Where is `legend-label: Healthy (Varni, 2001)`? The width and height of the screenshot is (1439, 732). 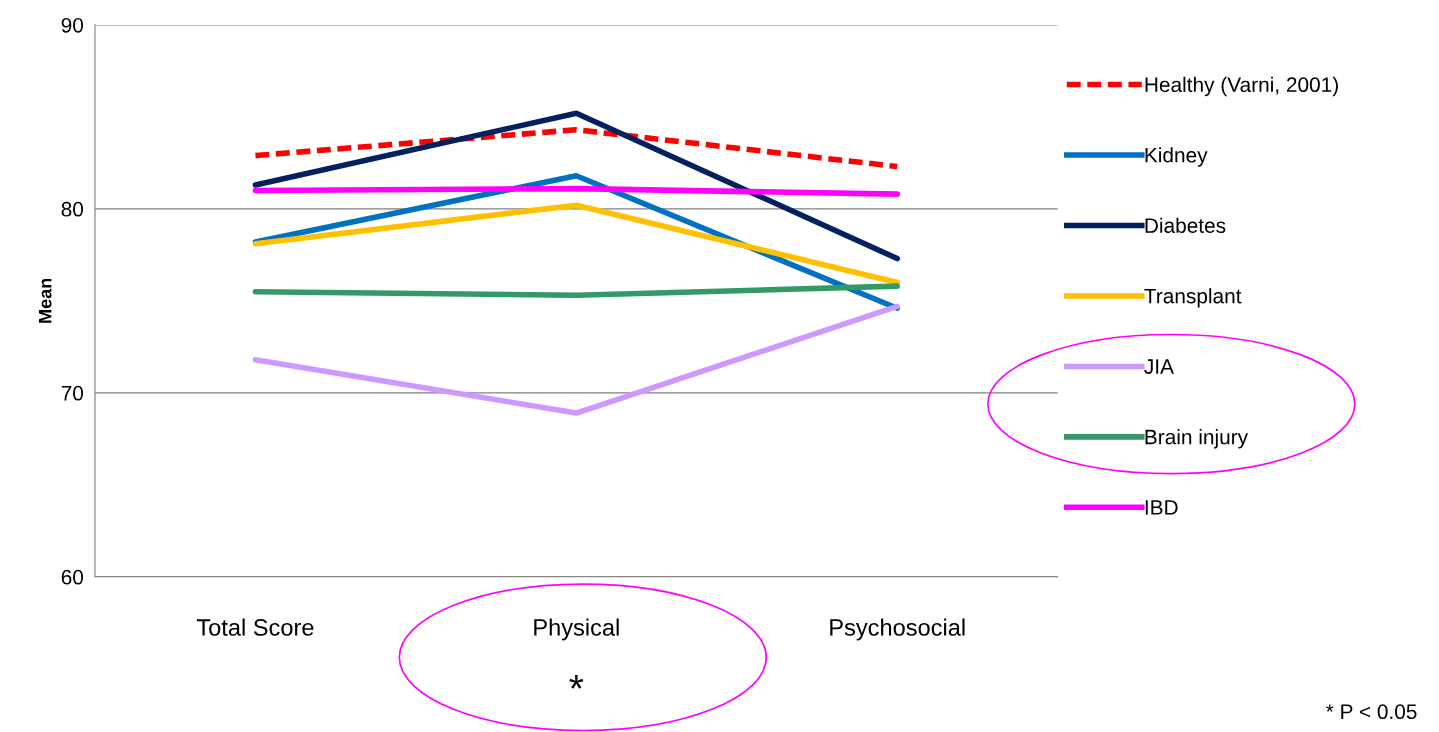
legend-label: Healthy (Varni, 2001) is located at coordinates (1241, 86).